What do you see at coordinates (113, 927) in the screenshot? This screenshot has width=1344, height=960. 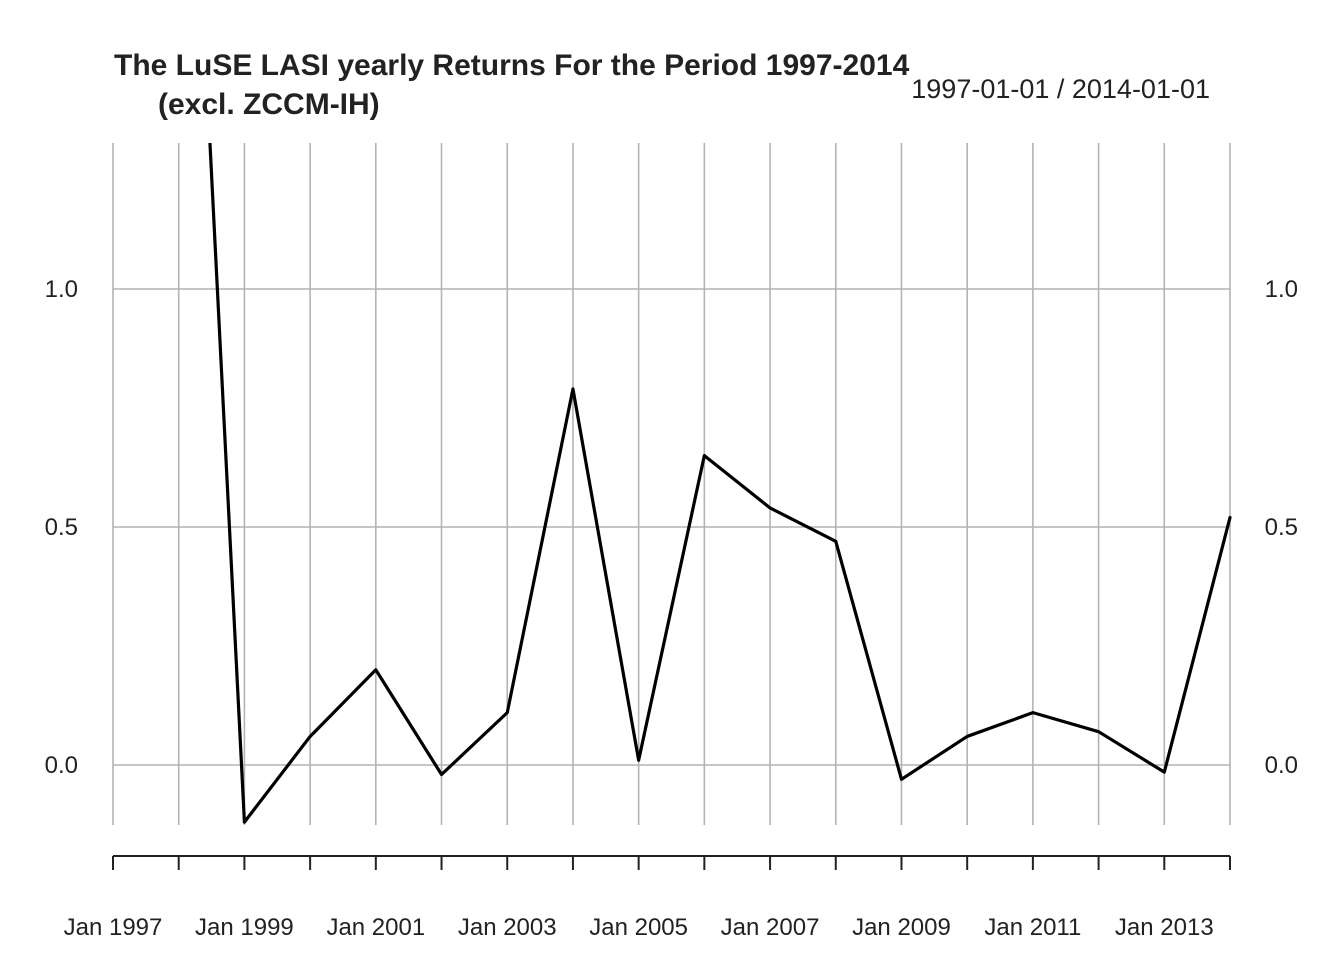 I see `x-tick-label: Jan 1997` at bounding box center [113, 927].